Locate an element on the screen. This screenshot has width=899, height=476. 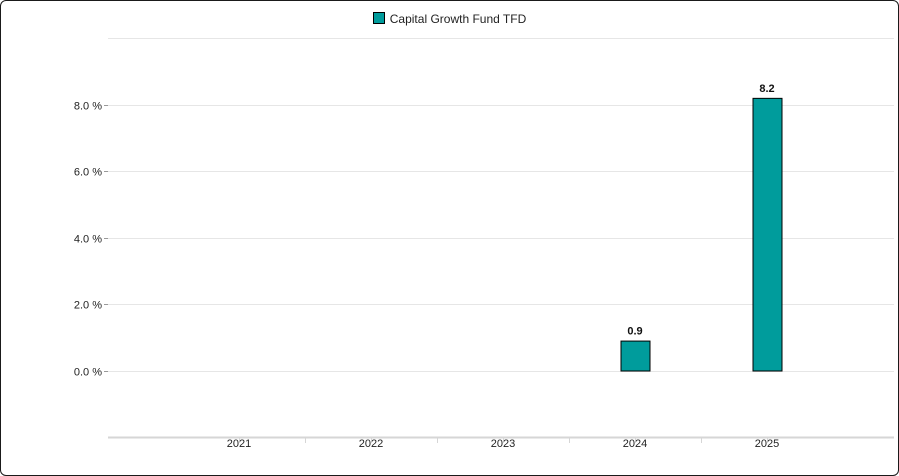
x-tick-label: 2023 is located at coordinates (503, 444).